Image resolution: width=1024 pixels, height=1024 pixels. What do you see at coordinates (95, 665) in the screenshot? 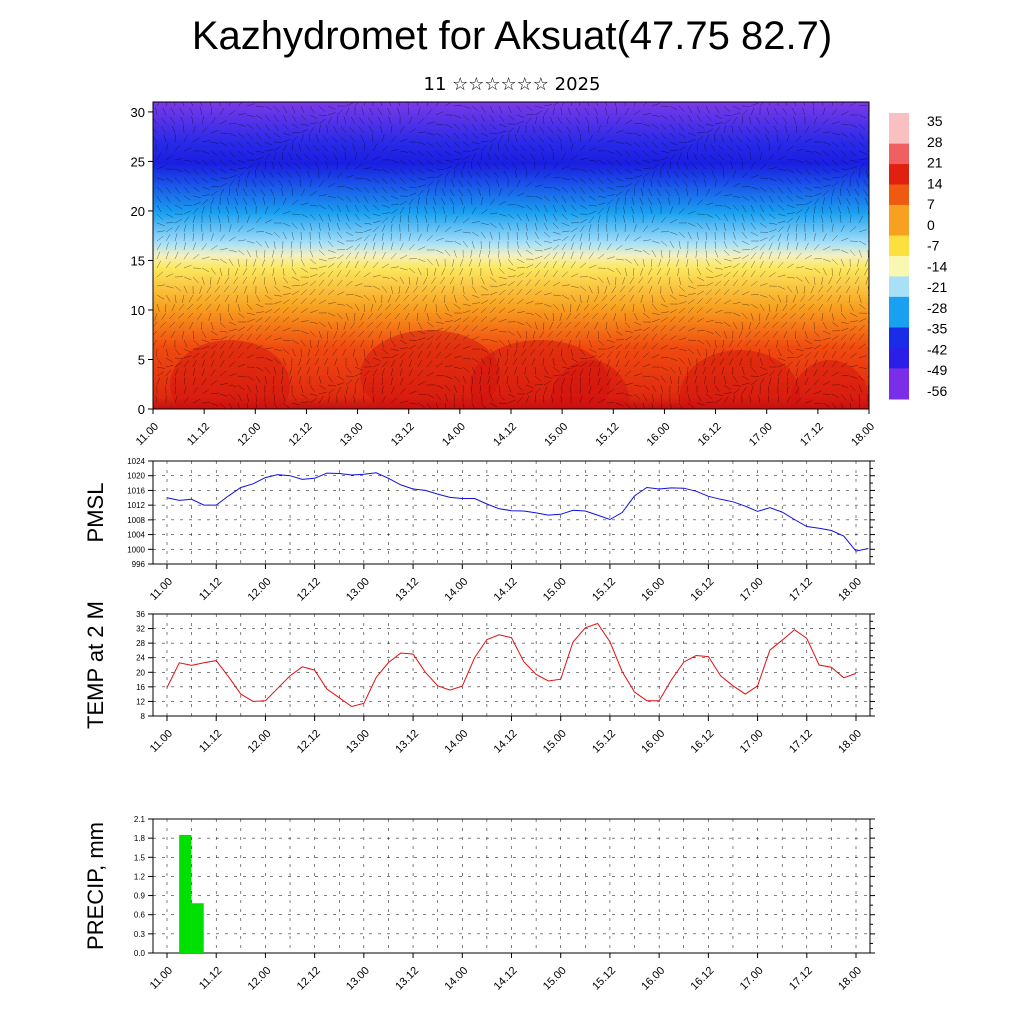
I see `y-axis-label: TEMP at 2 M` at bounding box center [95, 665].